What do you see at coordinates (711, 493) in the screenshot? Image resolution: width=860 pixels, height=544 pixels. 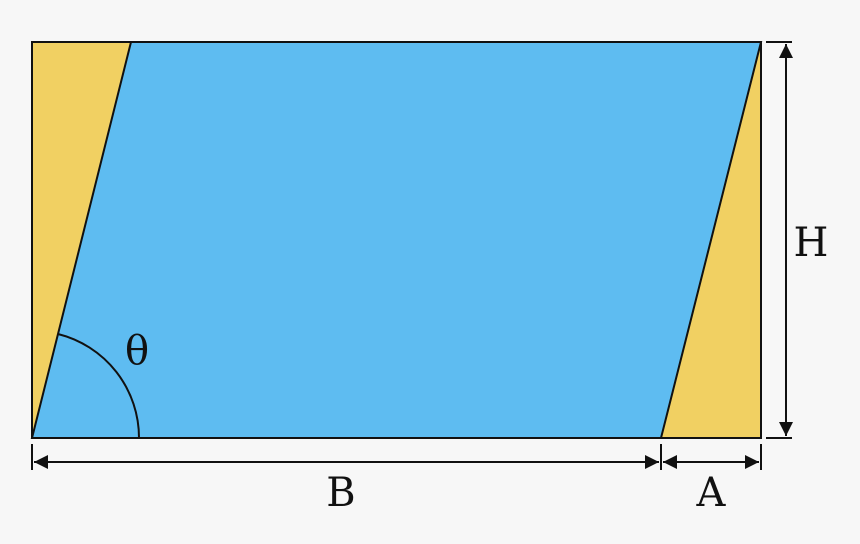 I see `offset-label: A` at bounding box center [711, 493].